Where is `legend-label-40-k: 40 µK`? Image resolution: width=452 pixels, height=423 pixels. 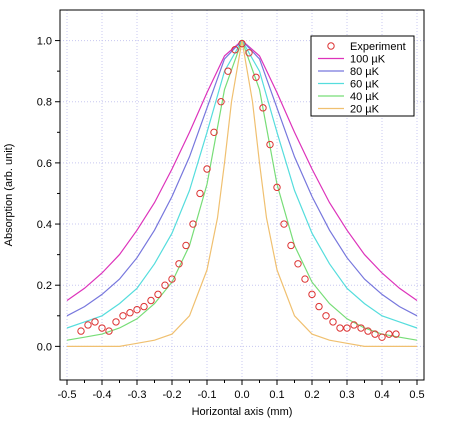 legend-label-40-k: 40 µK is located at coordinates (365, 97).